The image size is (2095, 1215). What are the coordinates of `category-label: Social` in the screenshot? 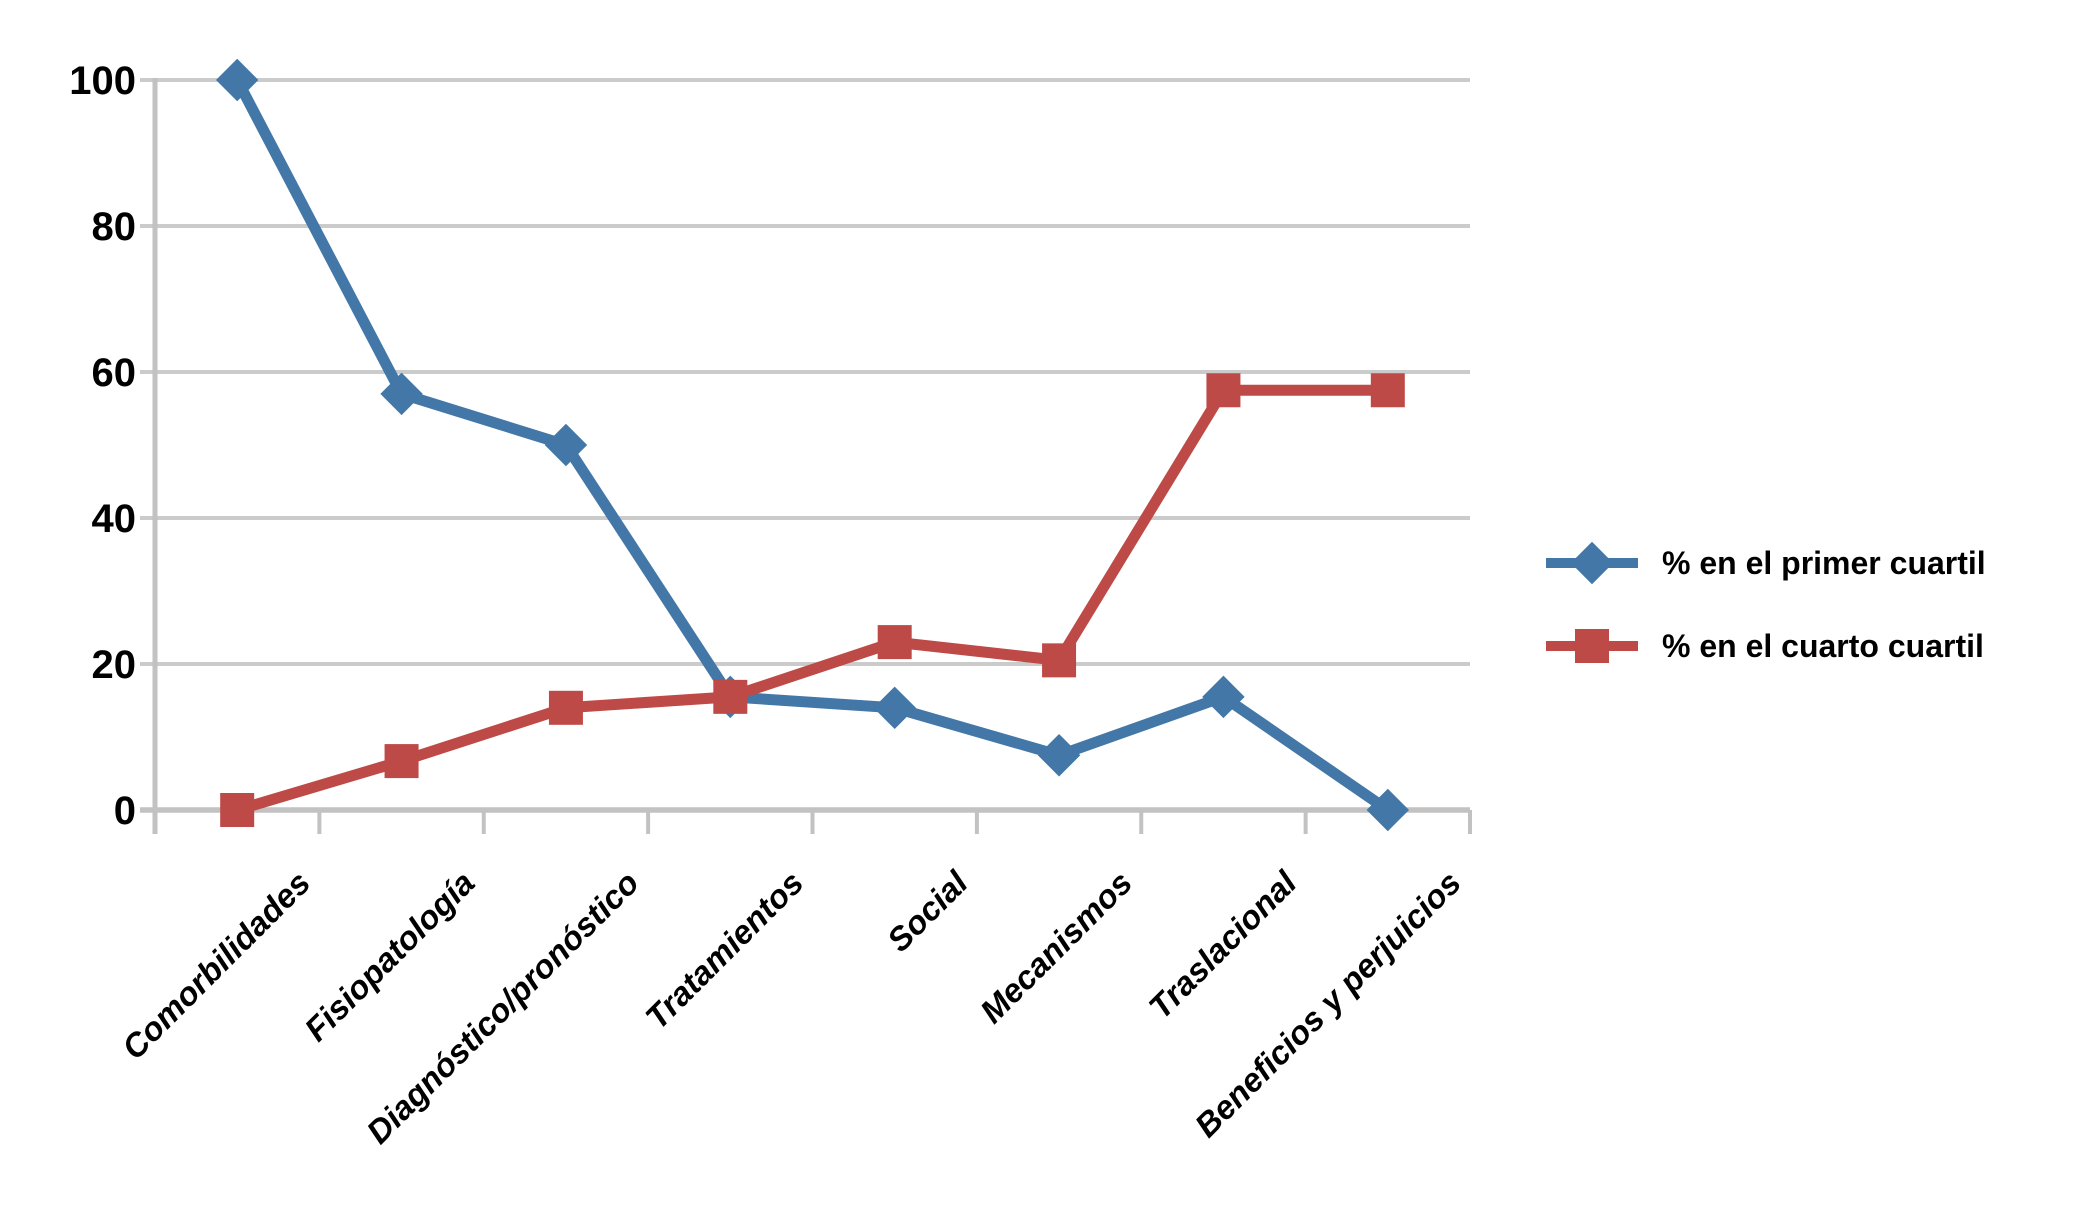 It's located at (927, 910).